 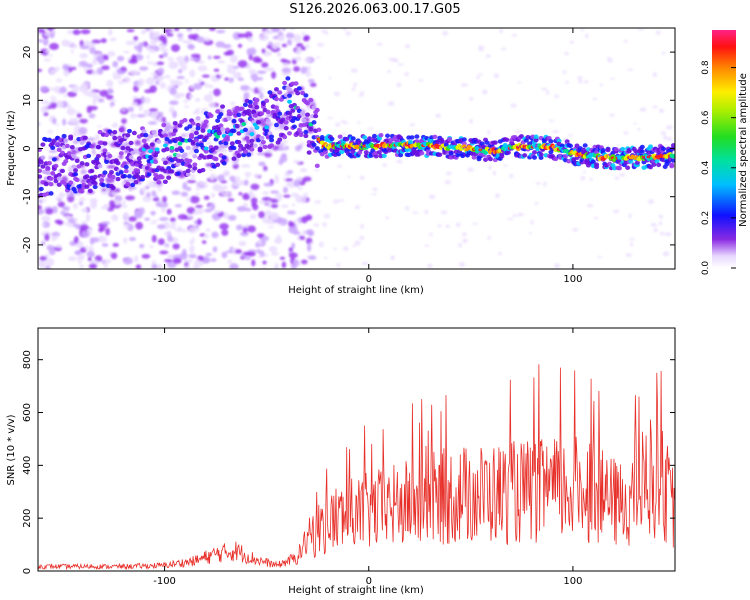 I want to click on colorbar, so click(x=724, y=149).